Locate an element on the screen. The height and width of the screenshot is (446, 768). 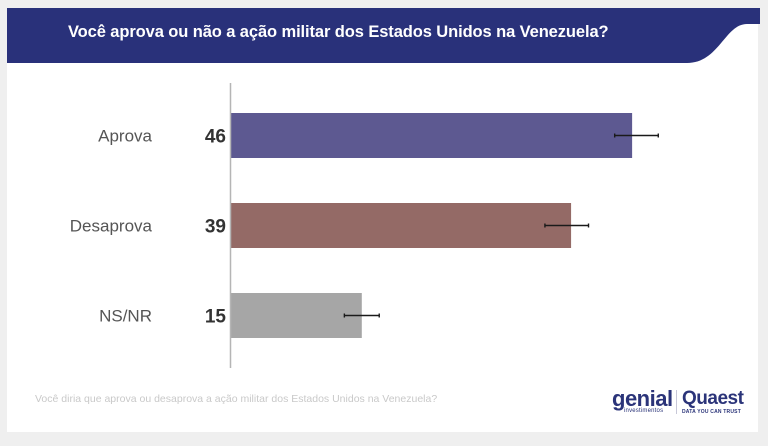
bar-aprova is located at coordinates (432, 135).